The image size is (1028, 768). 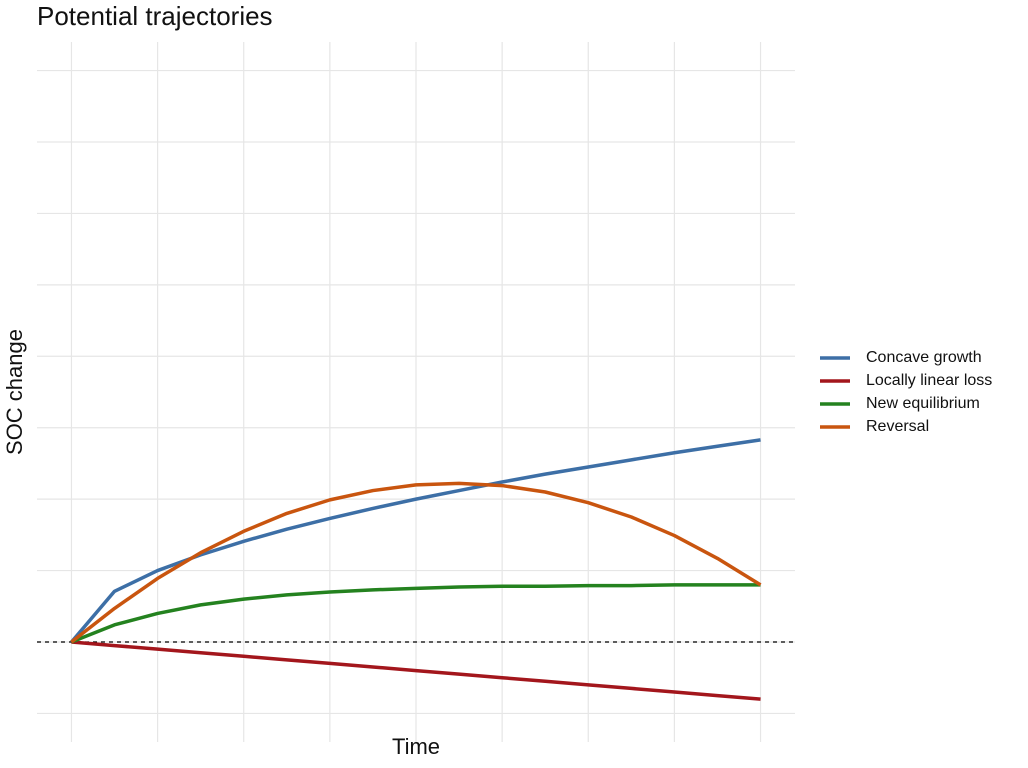 What do you see at coordinates (924, 357) in the screenshot?
I see `legend-label: Concave growth` at bounding box center [924, 357].